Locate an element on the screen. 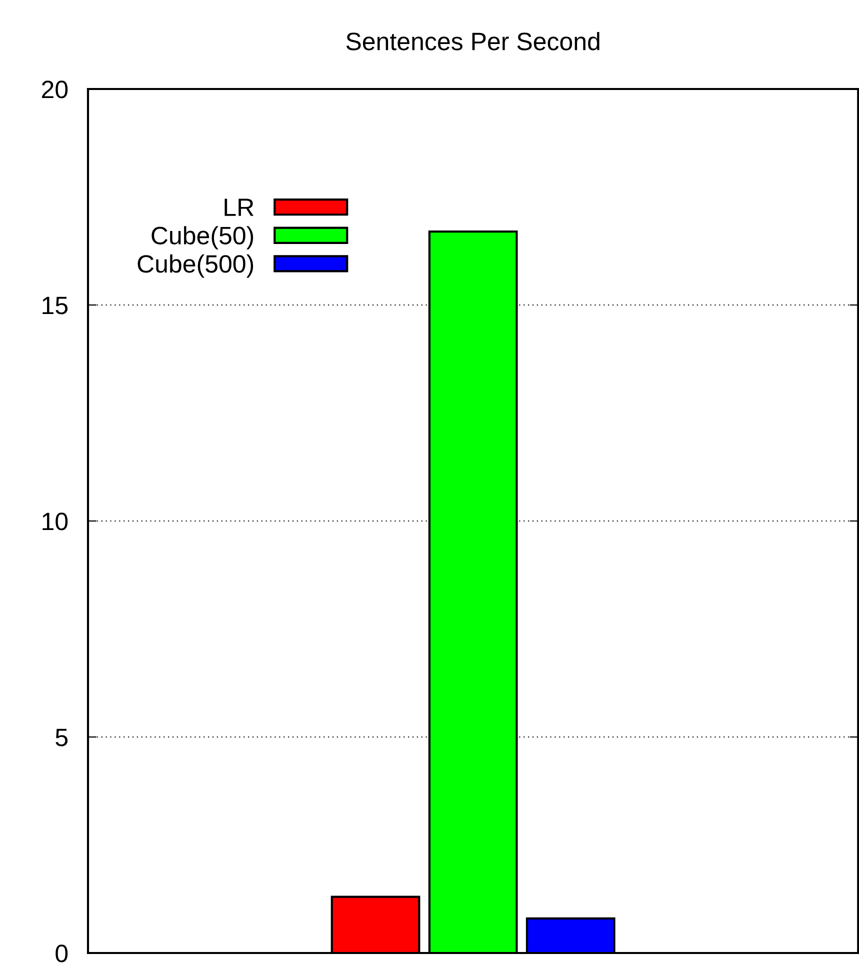 The image size is (859, 968). chart-title: Sentences Per Second is located at coordinates (473, 41).